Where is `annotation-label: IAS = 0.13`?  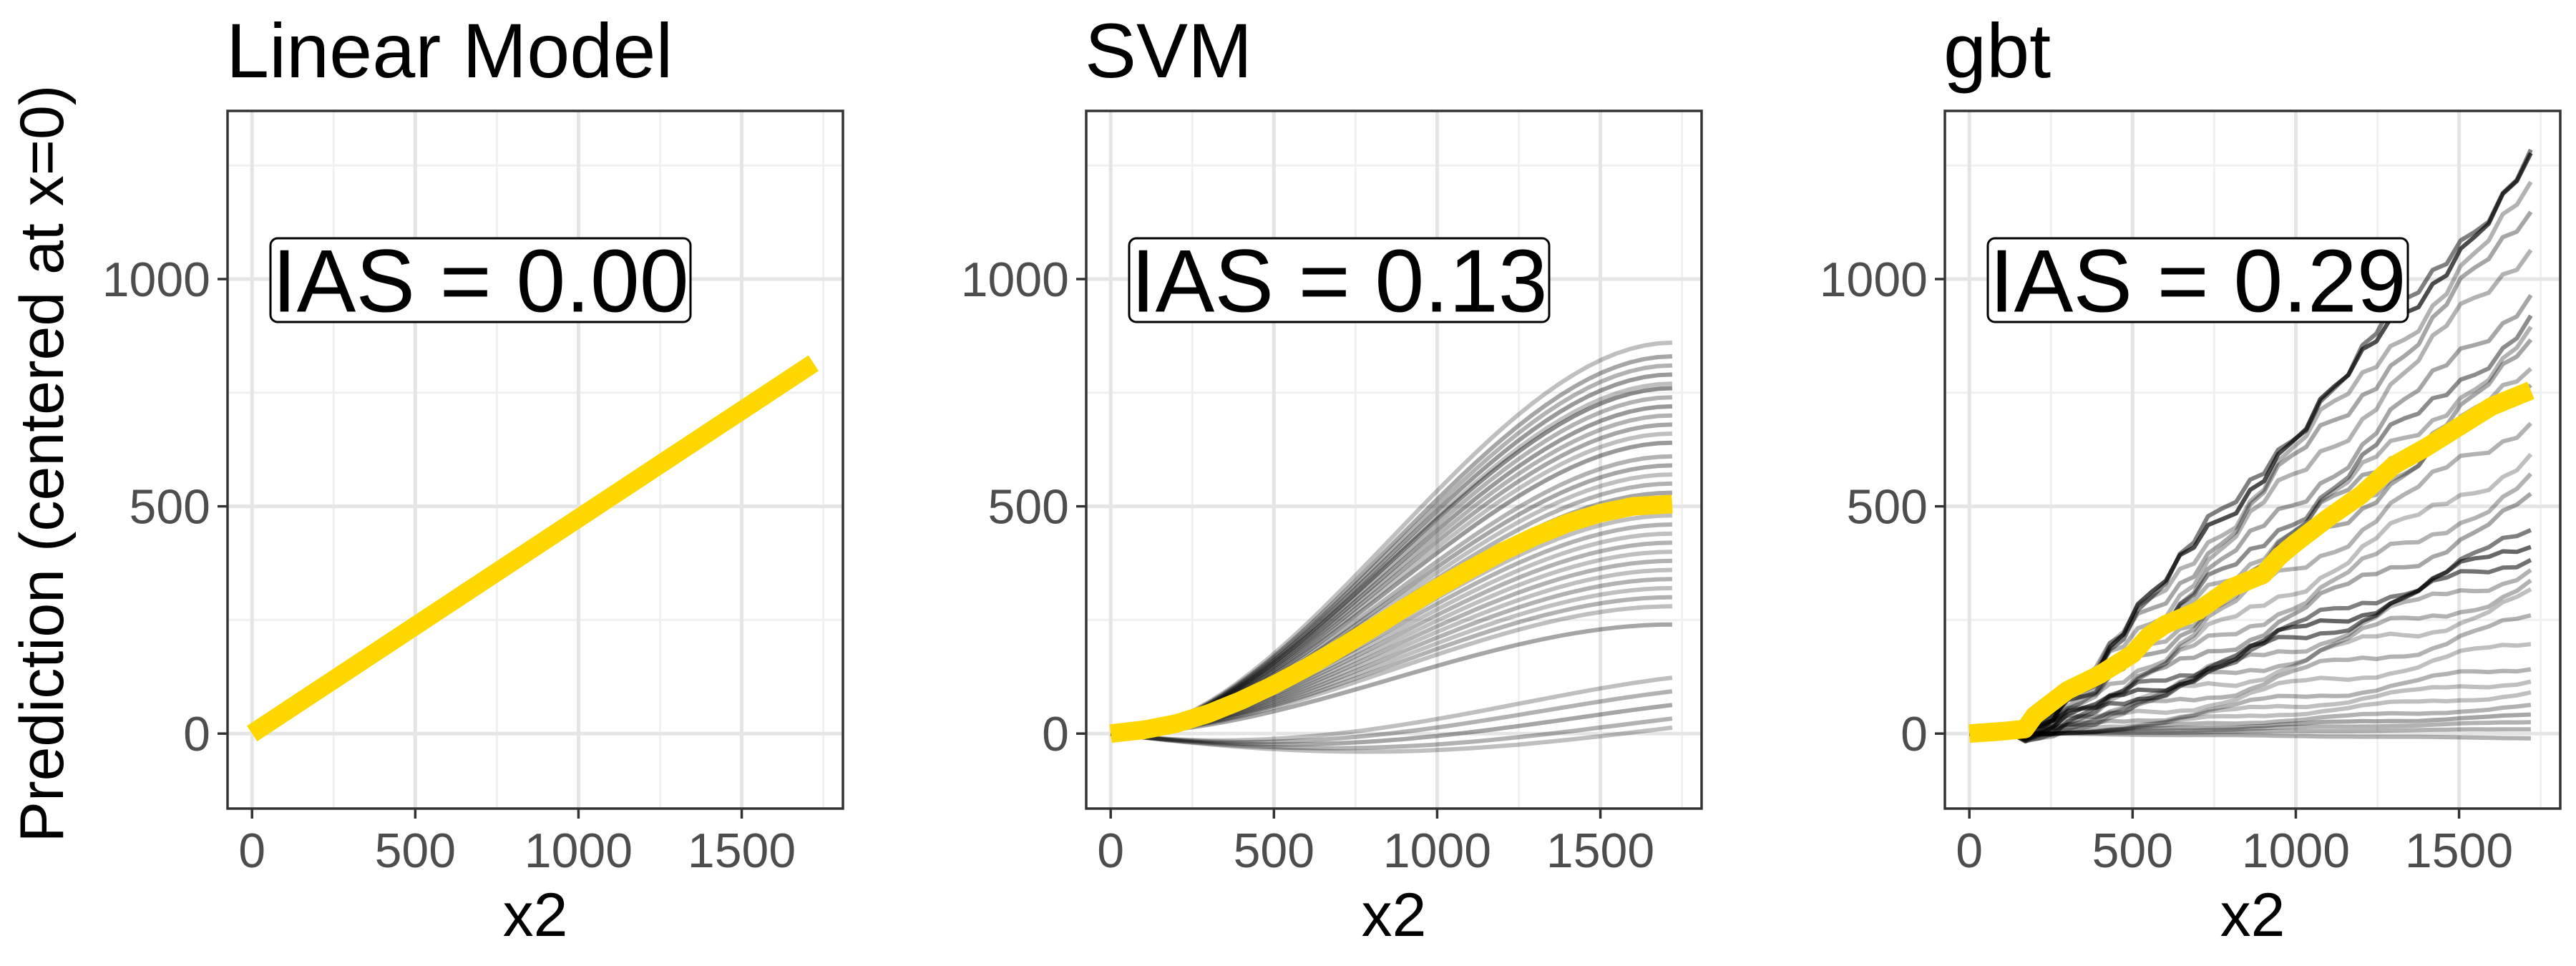
annotation-label: IAS = 0.13 is located at coordinates (1339, 282).